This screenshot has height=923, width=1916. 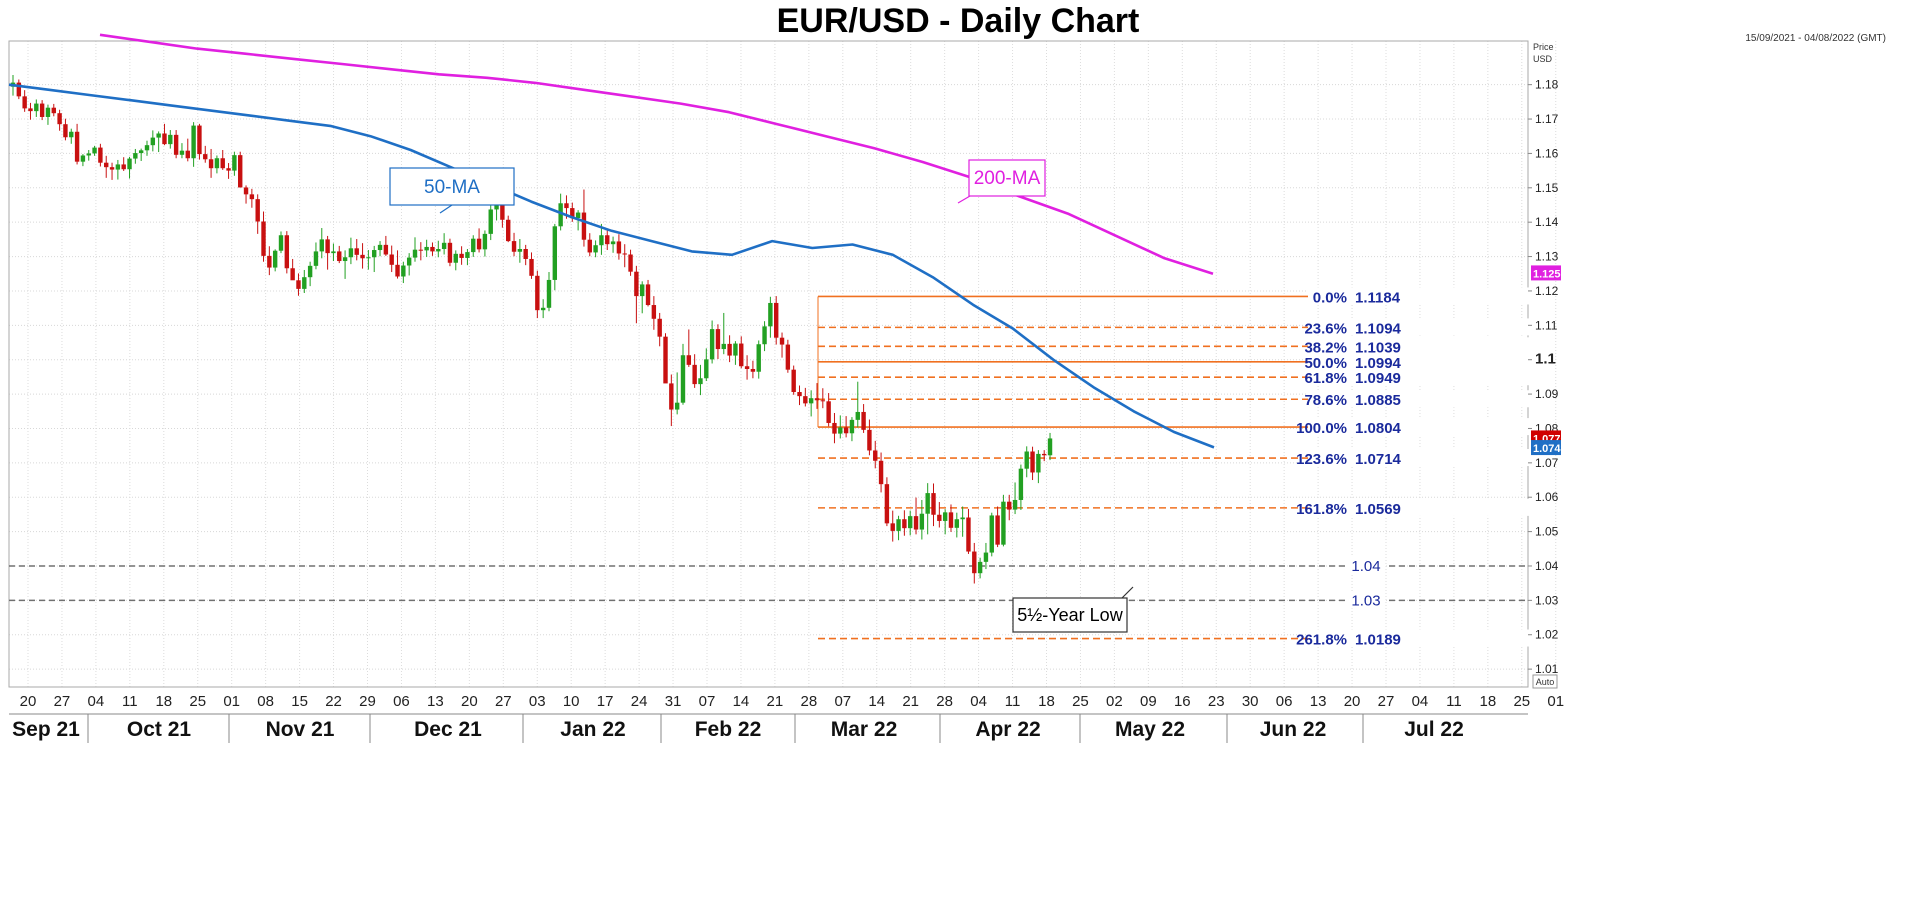 What do you see at coordinates (571, 701) in the screenshot?
I see `x-day-label: 10` at bounding box center [571, 701].